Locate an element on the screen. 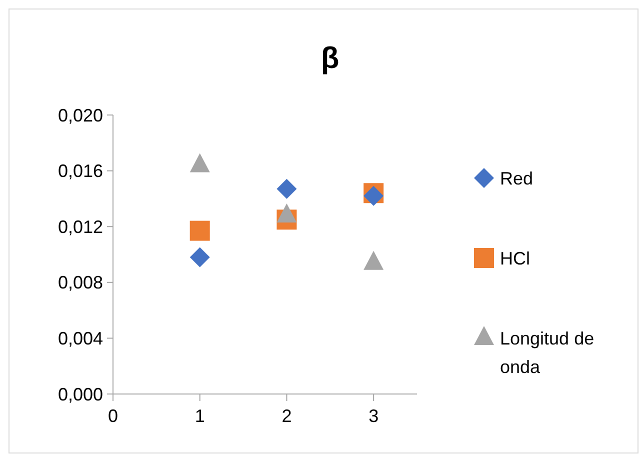 The width and height of the screenshot is (643, 454). y-tick-label: 0,004 is located at coordinates (80, 338).